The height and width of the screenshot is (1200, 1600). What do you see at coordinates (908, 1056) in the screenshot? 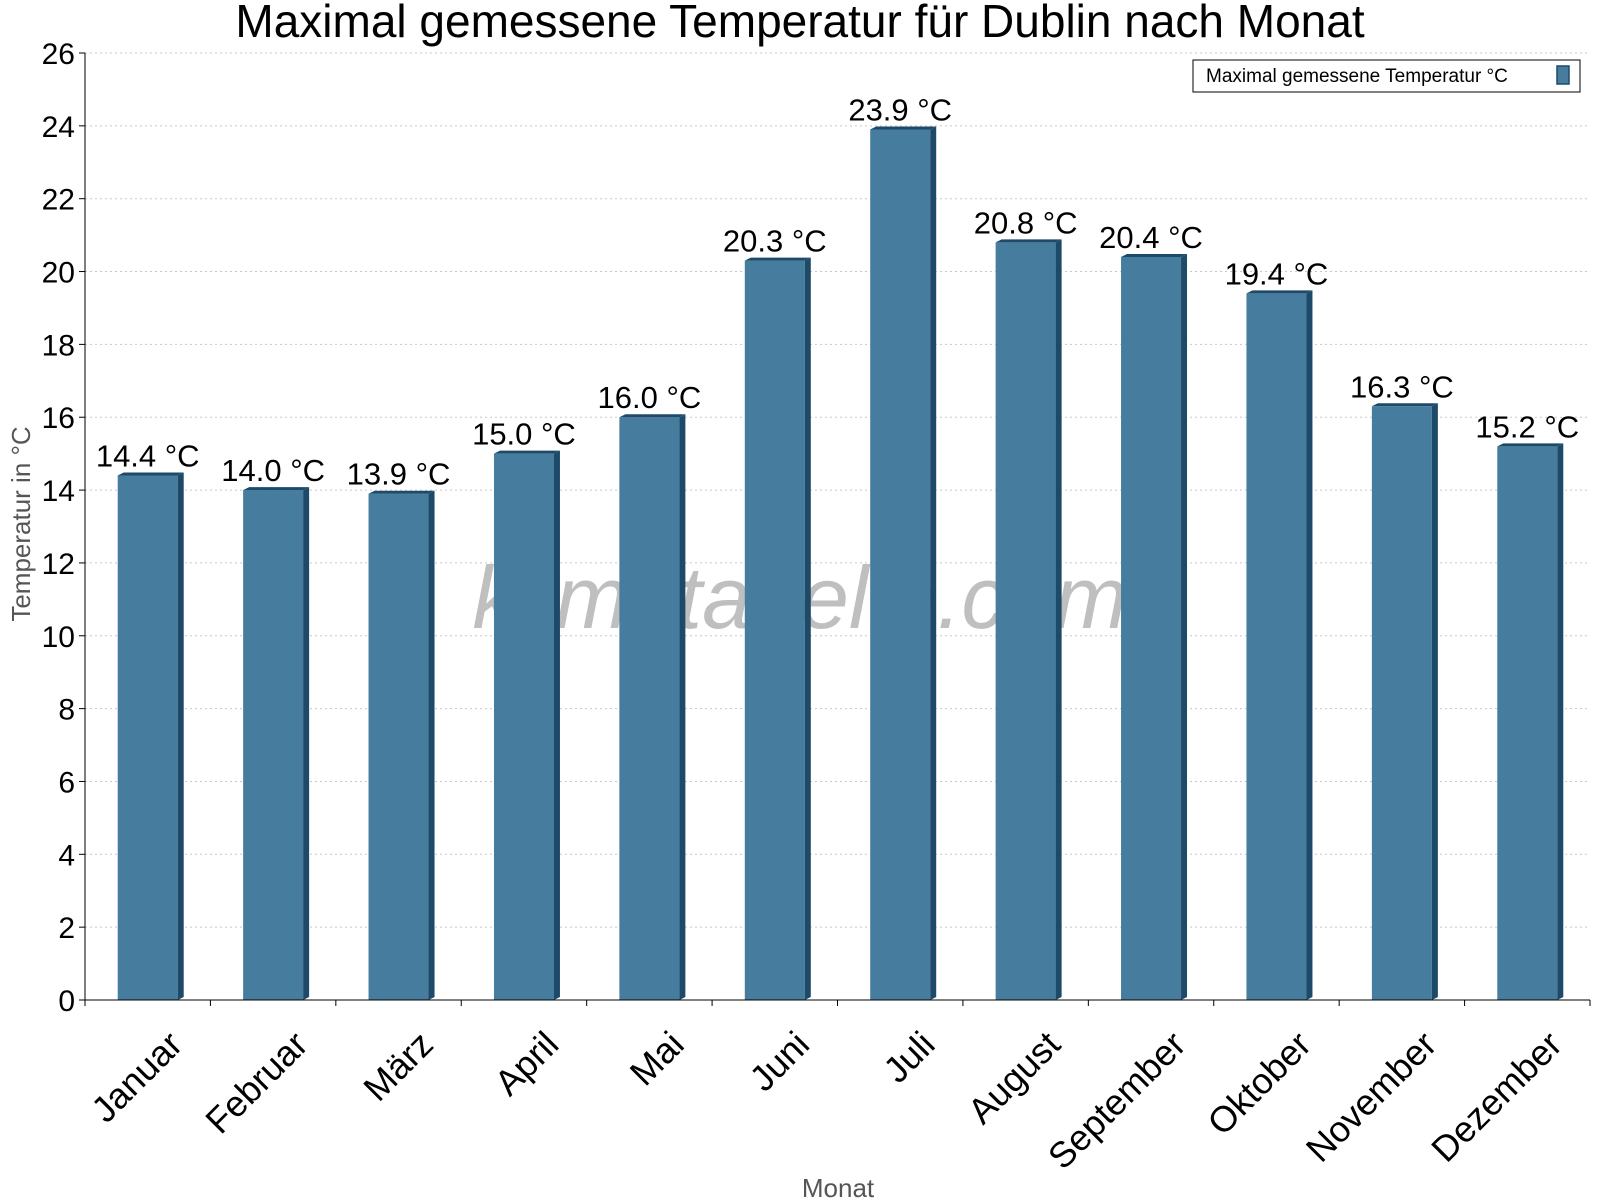
I see `x-tick-label: Juli` at bounding box center [908, 1056].